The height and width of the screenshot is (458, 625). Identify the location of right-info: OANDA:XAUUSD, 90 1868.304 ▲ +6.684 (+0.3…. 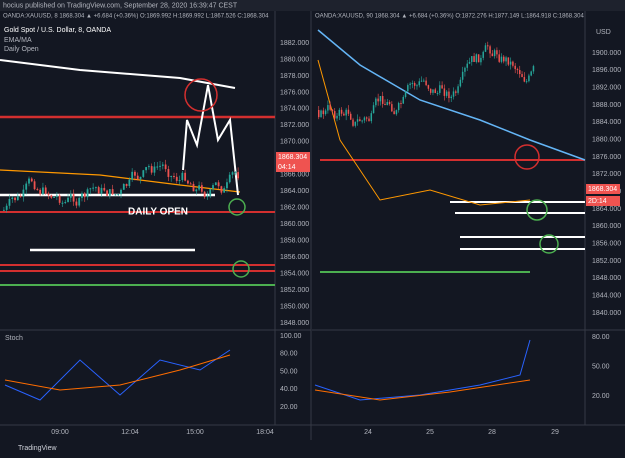
(449, 17).